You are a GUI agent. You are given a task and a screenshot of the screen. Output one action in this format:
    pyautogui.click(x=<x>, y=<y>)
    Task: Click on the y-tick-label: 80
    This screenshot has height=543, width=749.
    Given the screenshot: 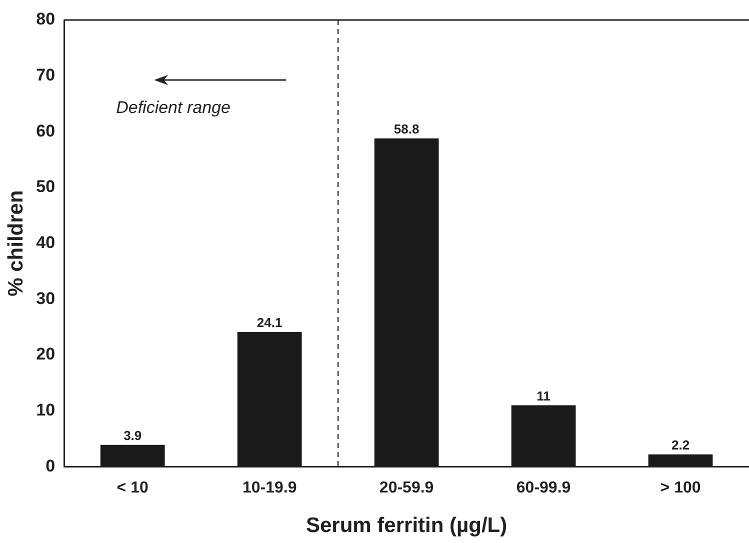 What is the action you would take?
    pyautogui.click(x=46, y=19)
    